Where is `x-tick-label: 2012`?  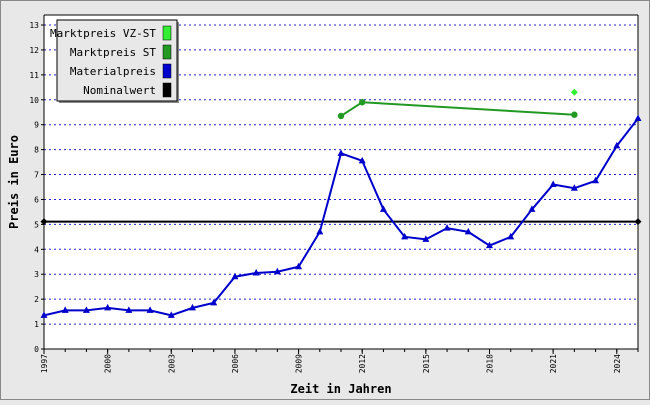
x-tick-label: 2012 is located at coordinates (362, 363).